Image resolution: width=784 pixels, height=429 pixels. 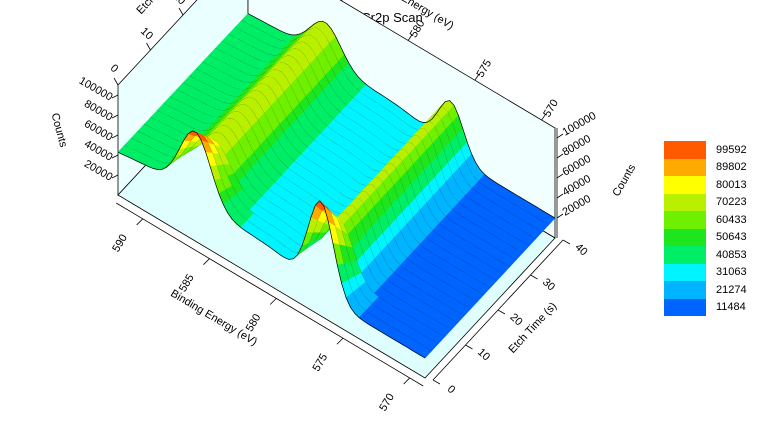 I want to click on counts-tick-label: 100000, so click(x=580, y=124).